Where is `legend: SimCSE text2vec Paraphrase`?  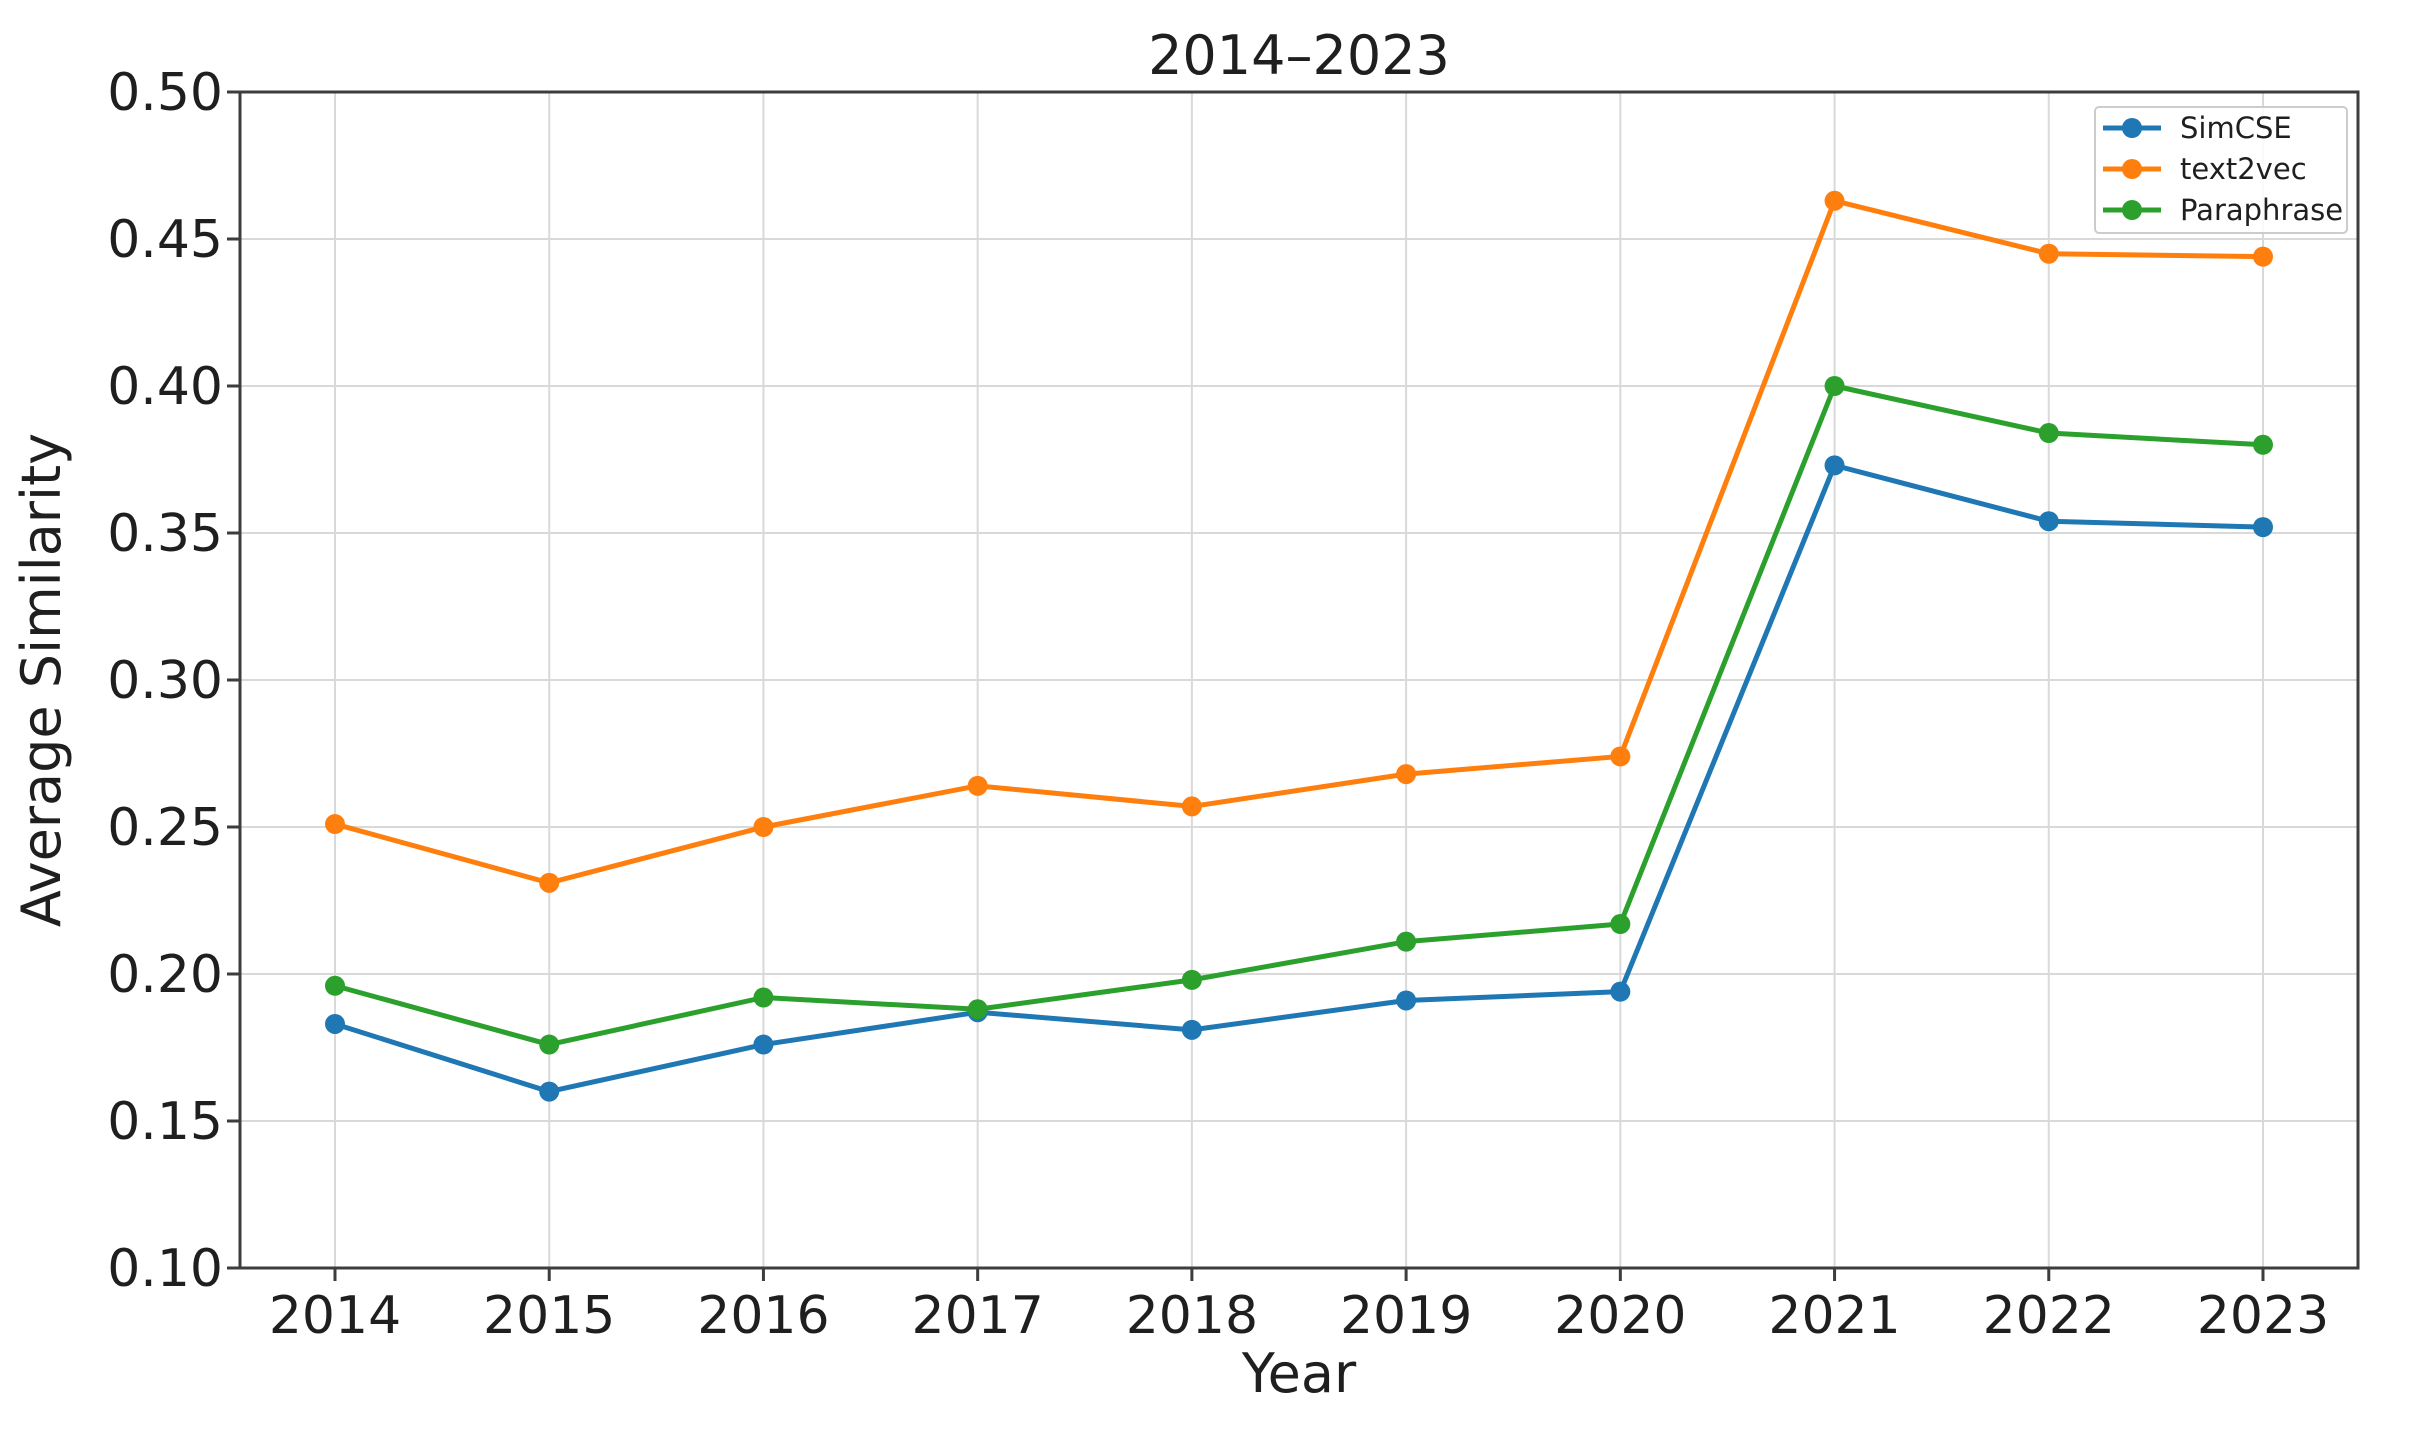 legend: SimCSE text2vec Paraphrase is located at coordinates (2221, 170).